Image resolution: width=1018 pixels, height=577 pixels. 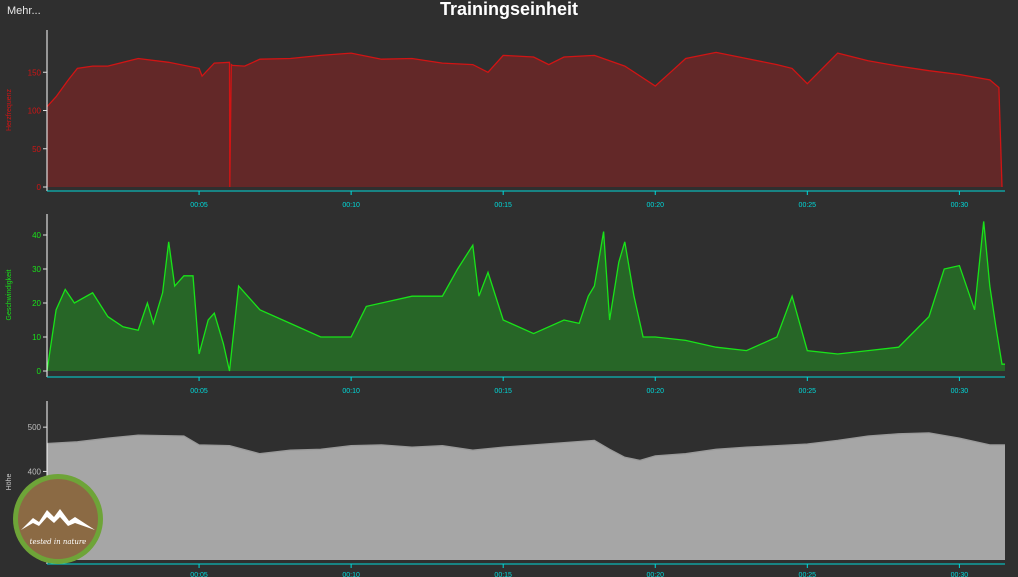 What do you see at coordinates (655, 574) in the screenshot?
I see `altitude-x-tick-label: 00:20` at bounding box center [655, 574].